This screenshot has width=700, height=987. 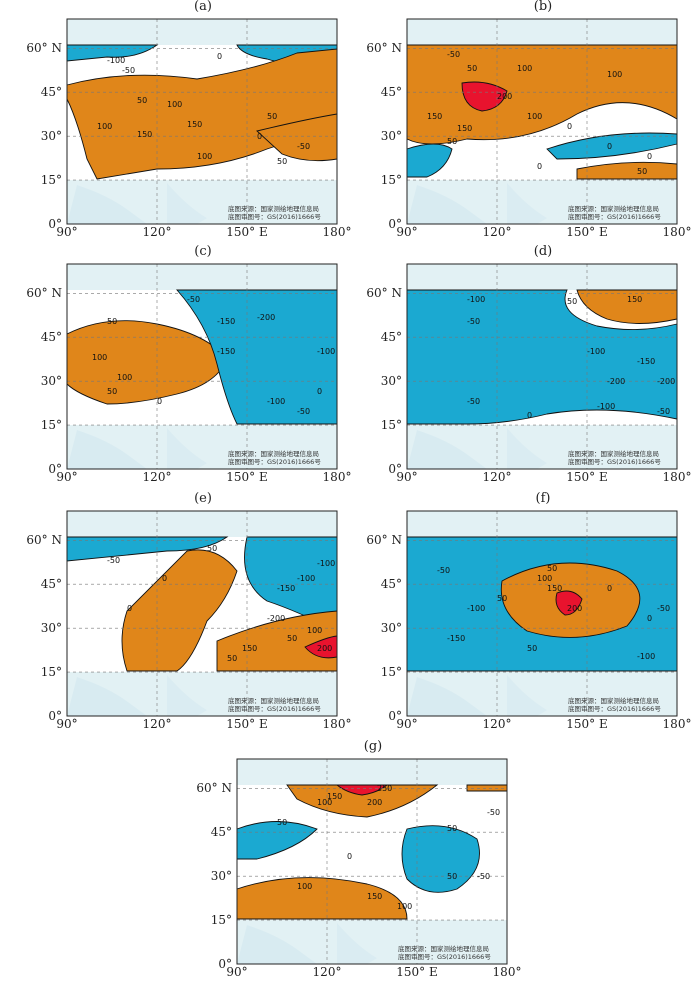 What do you see at coordinates (543, 7) in the screenshot?
I see `panel-label: (b)` at bounding box center [543, 7].